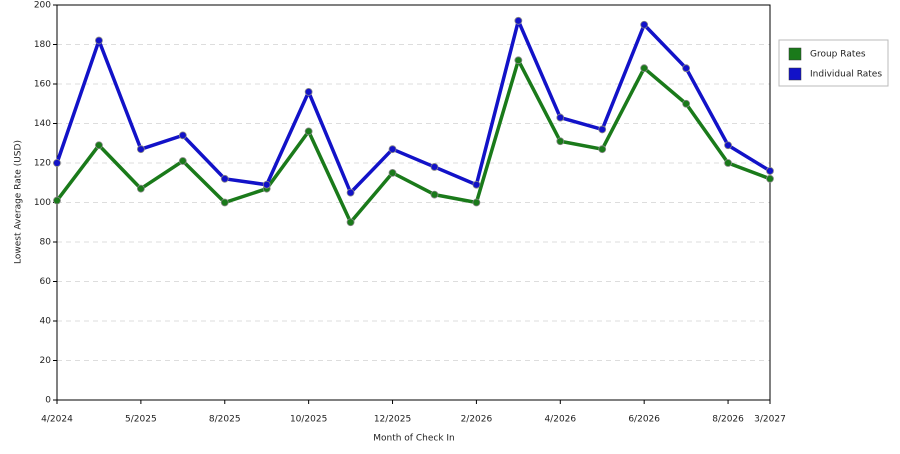 Image resolution: width=900 pixels, height=454 pixels. Describe the element at coordinates (770, 420) in the screenshot. I see `x-tick-label: 3/2027` at that location.